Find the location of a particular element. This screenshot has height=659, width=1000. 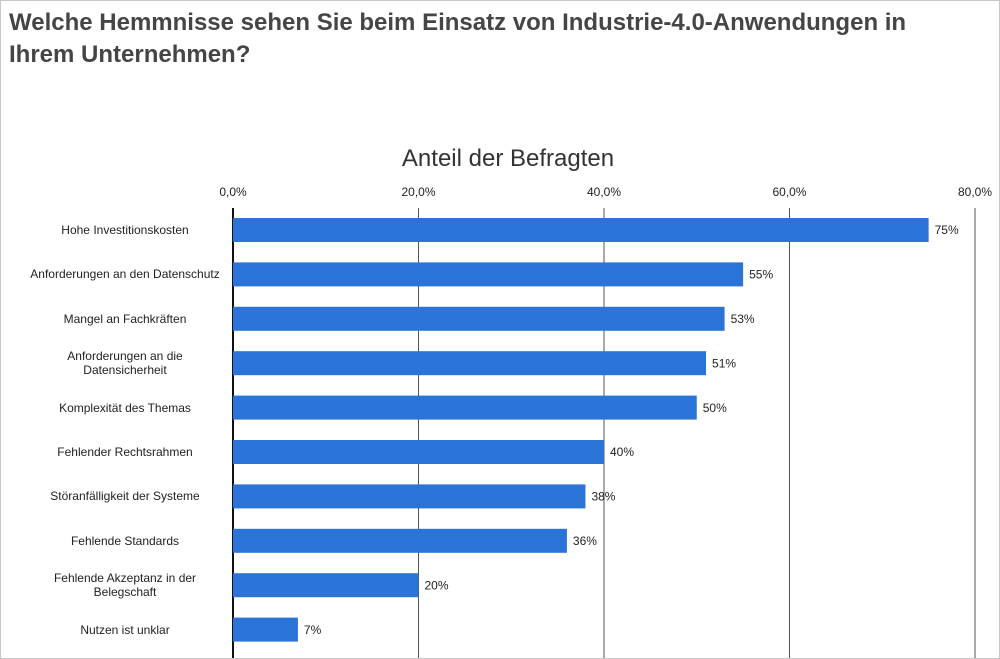

value-label: 55% is located at coordinates (761, 275).